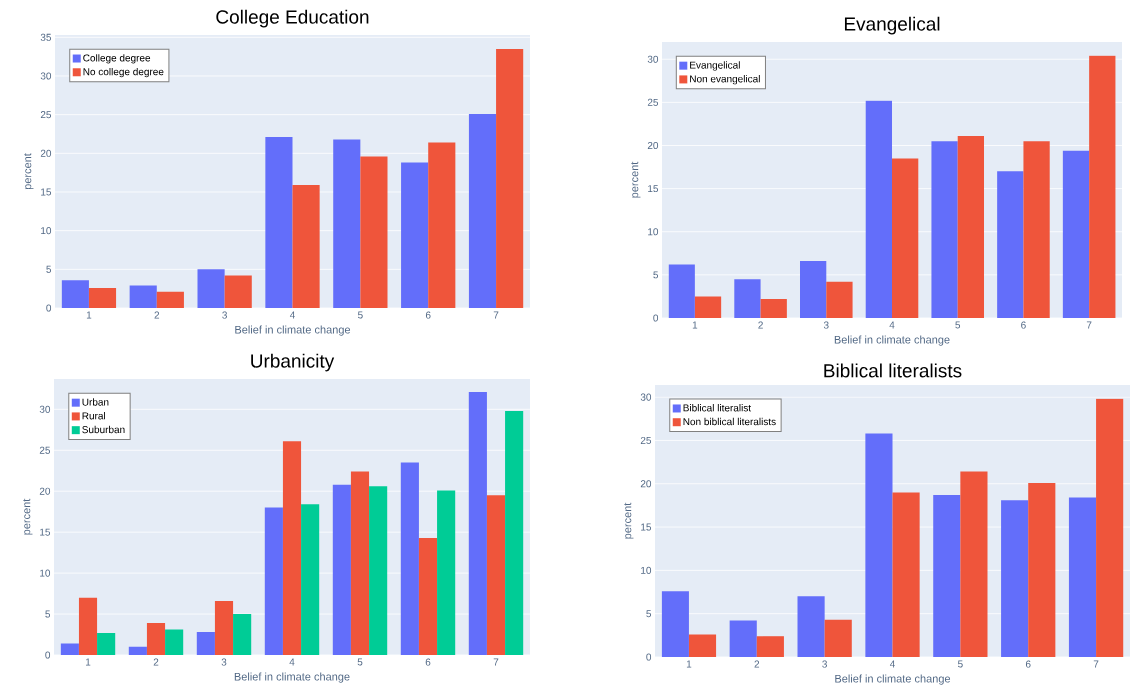 Image resolution: width=1130 pixels, height=694 pixels. I want to click on y-tick-label: 0, so click(649, 657).